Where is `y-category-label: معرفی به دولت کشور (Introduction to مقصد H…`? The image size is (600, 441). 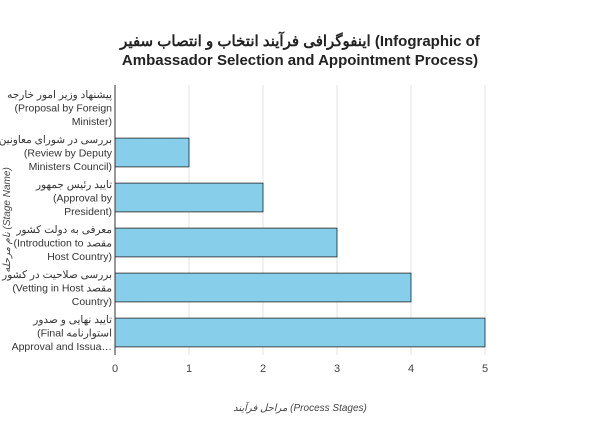 y-category-label: معرفی به دولت کشور (Introduction to مقصد H… is located at coordinates (62, 243).